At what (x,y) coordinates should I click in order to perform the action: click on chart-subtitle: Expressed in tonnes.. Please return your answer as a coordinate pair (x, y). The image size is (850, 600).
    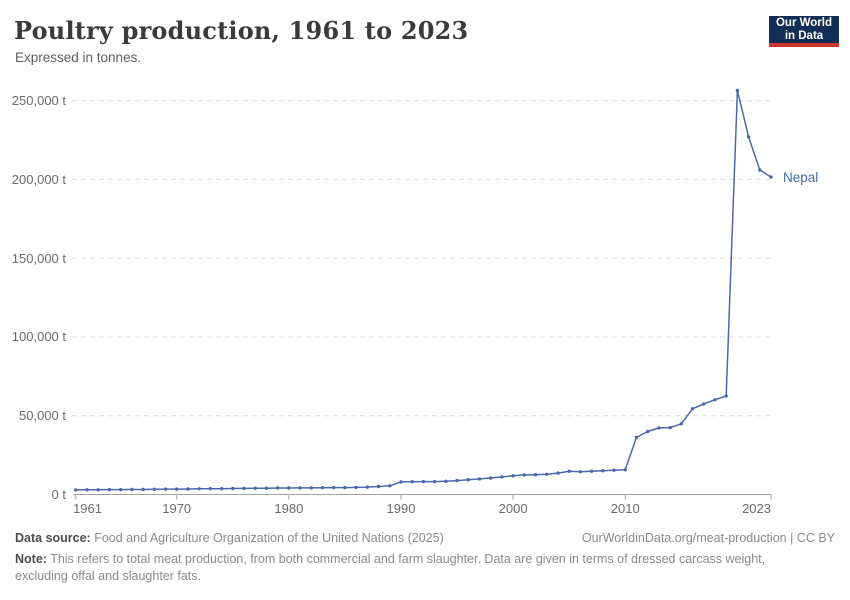
    Looking at the image, I should click on (78, 57).